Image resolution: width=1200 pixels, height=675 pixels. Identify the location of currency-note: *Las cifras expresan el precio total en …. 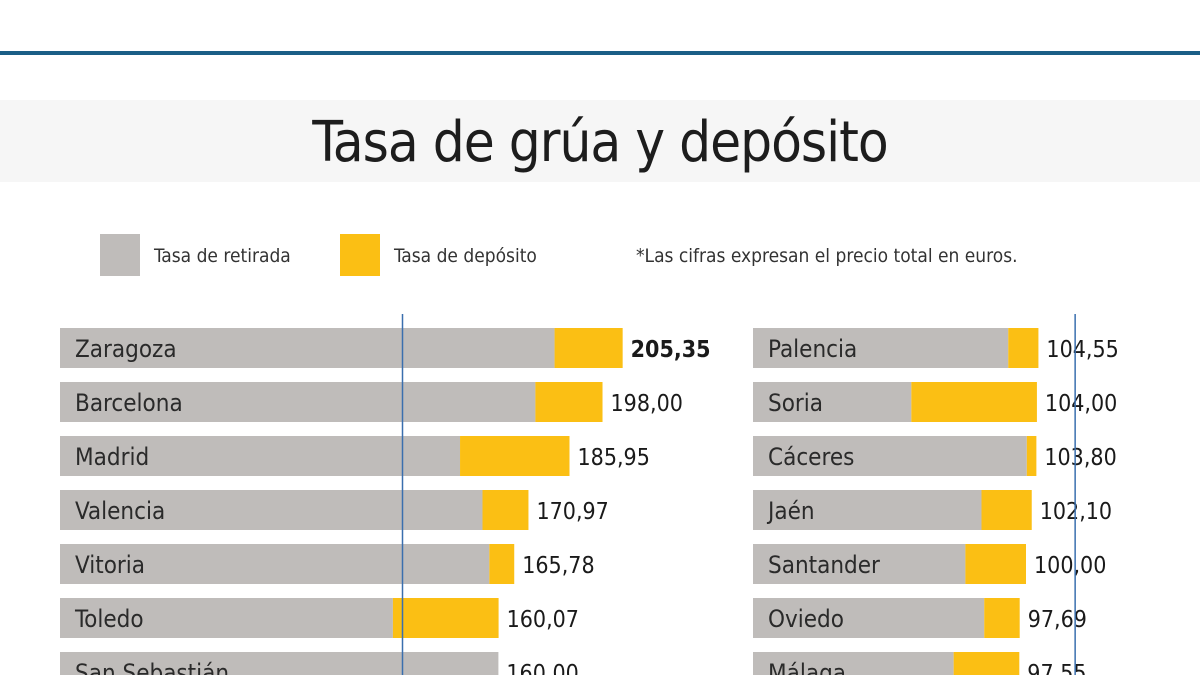
(827, 256).